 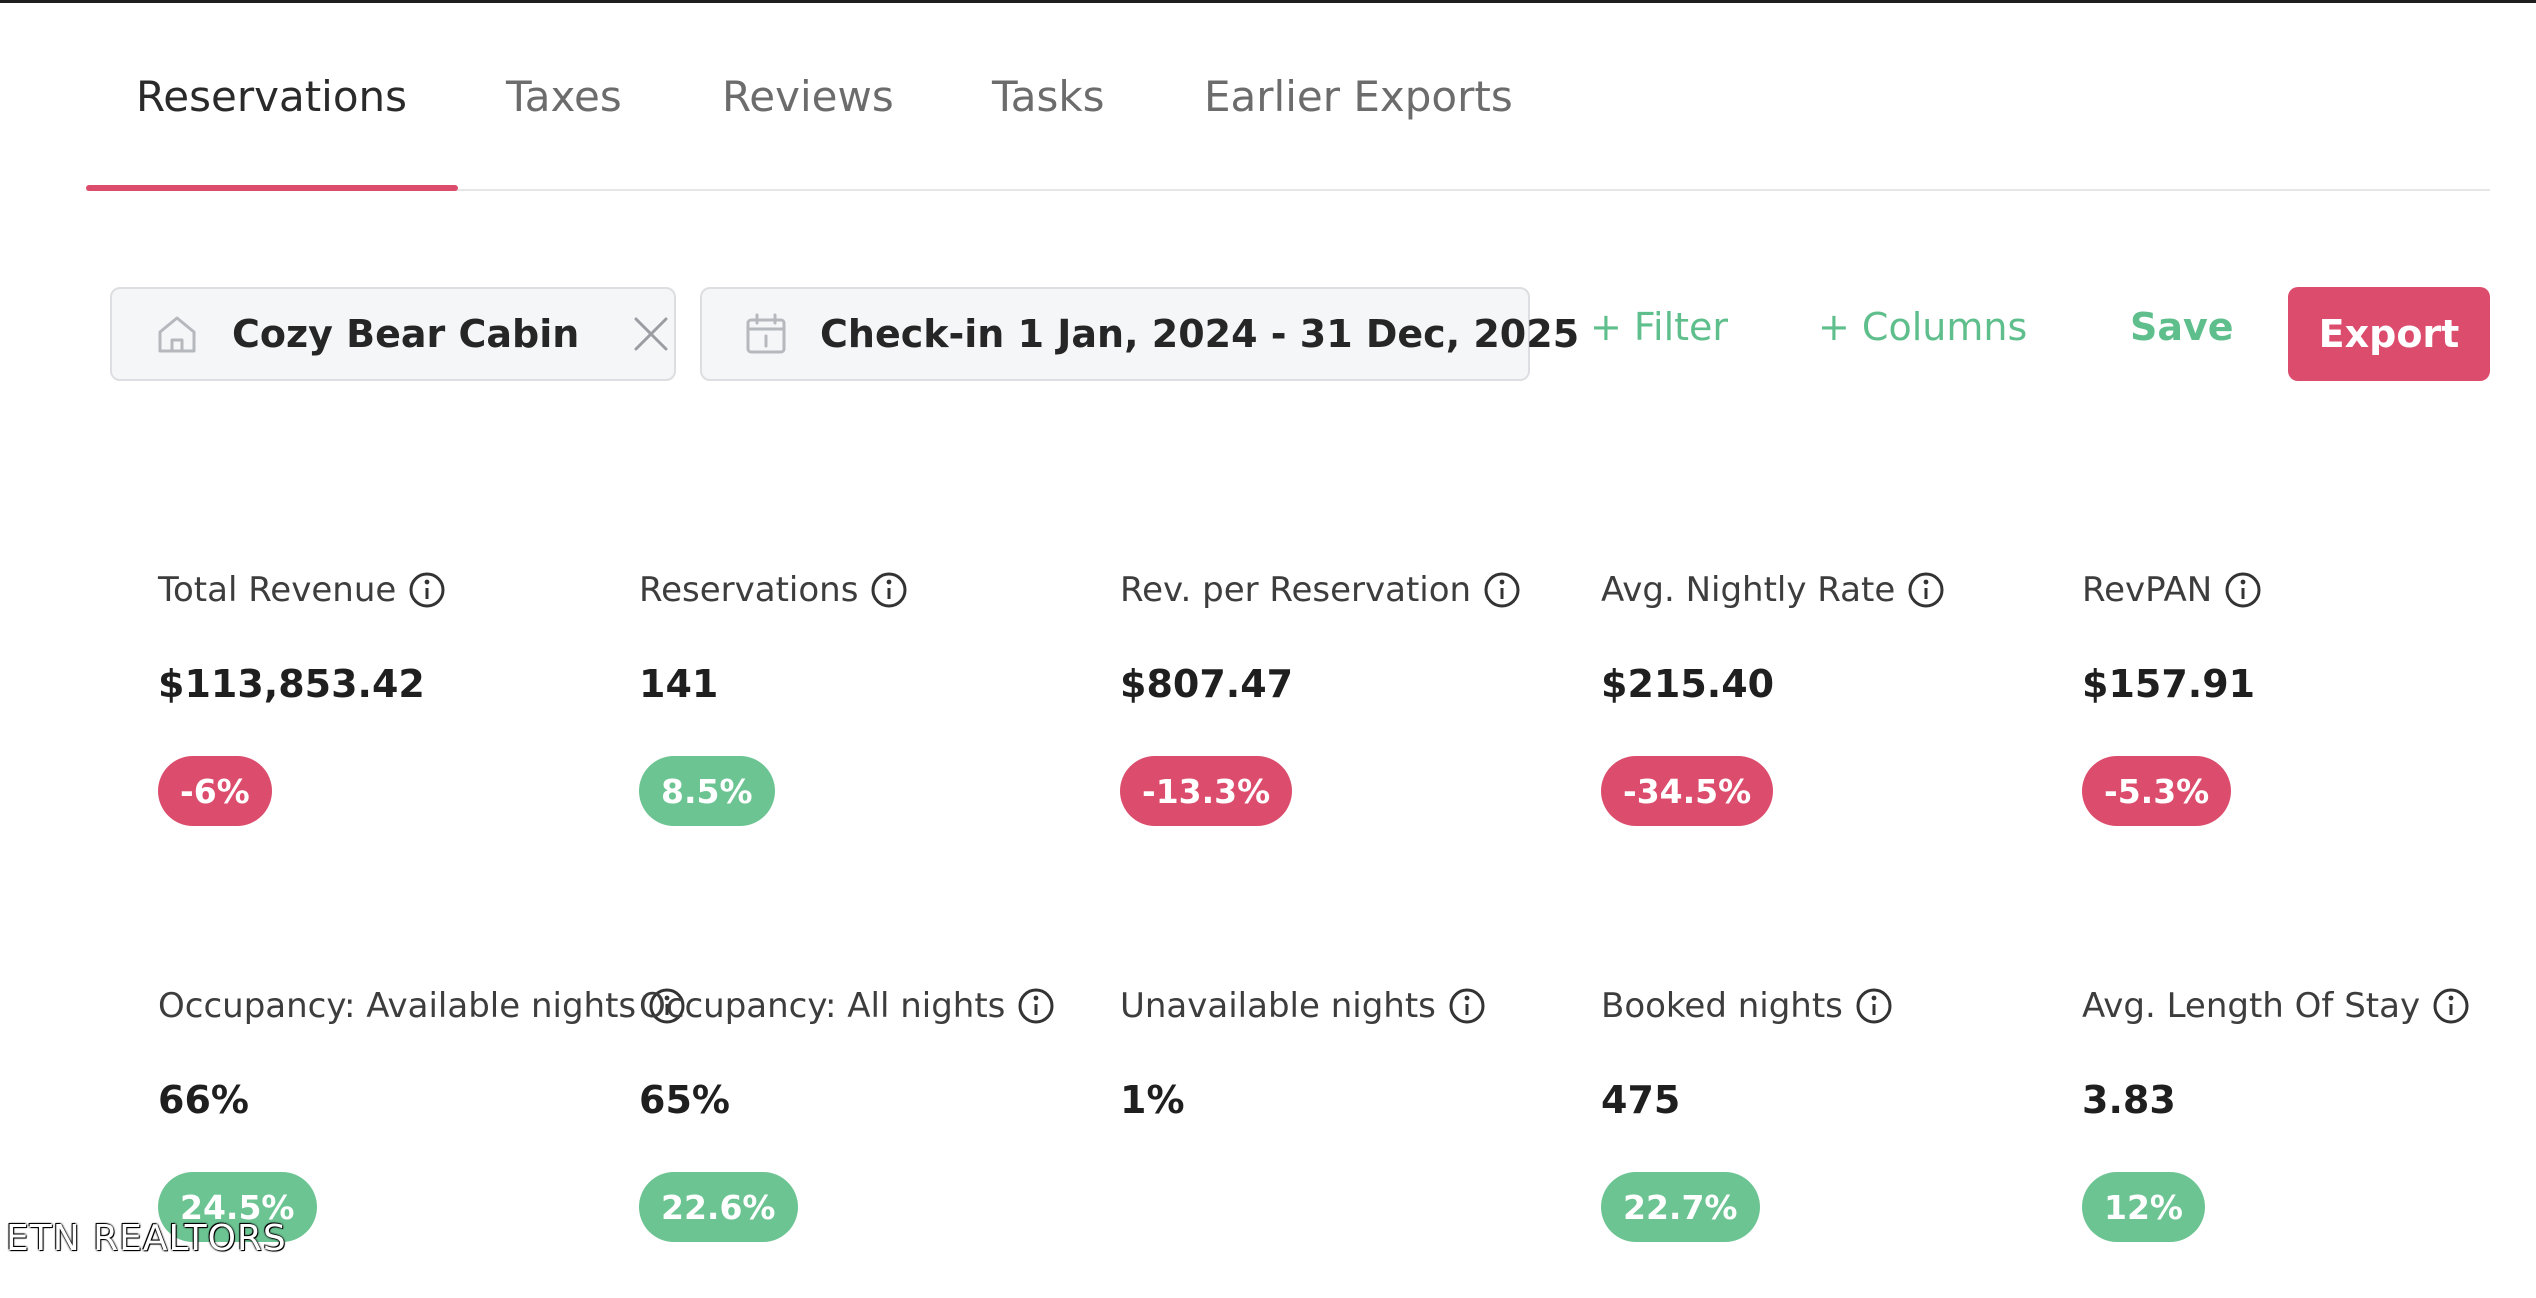 I want to click on change-badge: 22.7%, so click(x=1680, y=1207).